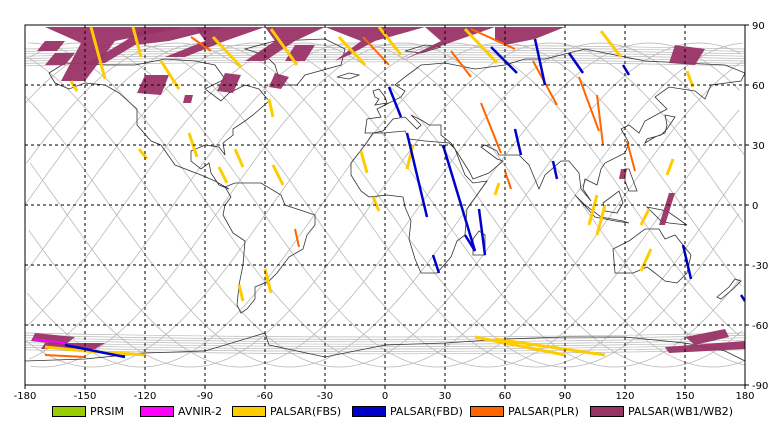 The height and width of the screenshot is (430, 770). Describe the element at coordinates (758, 26) in the screenshot. I see `y-tick-label: 90` at that location.